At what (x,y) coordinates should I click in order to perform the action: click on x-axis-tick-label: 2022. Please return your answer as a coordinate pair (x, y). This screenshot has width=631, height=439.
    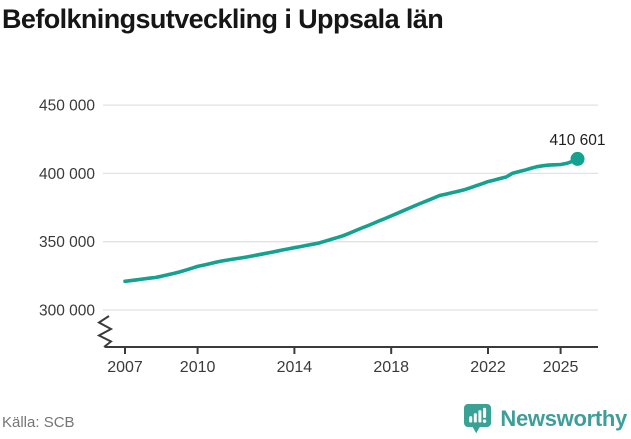
    Looking at the image, I should click on (488, 367).